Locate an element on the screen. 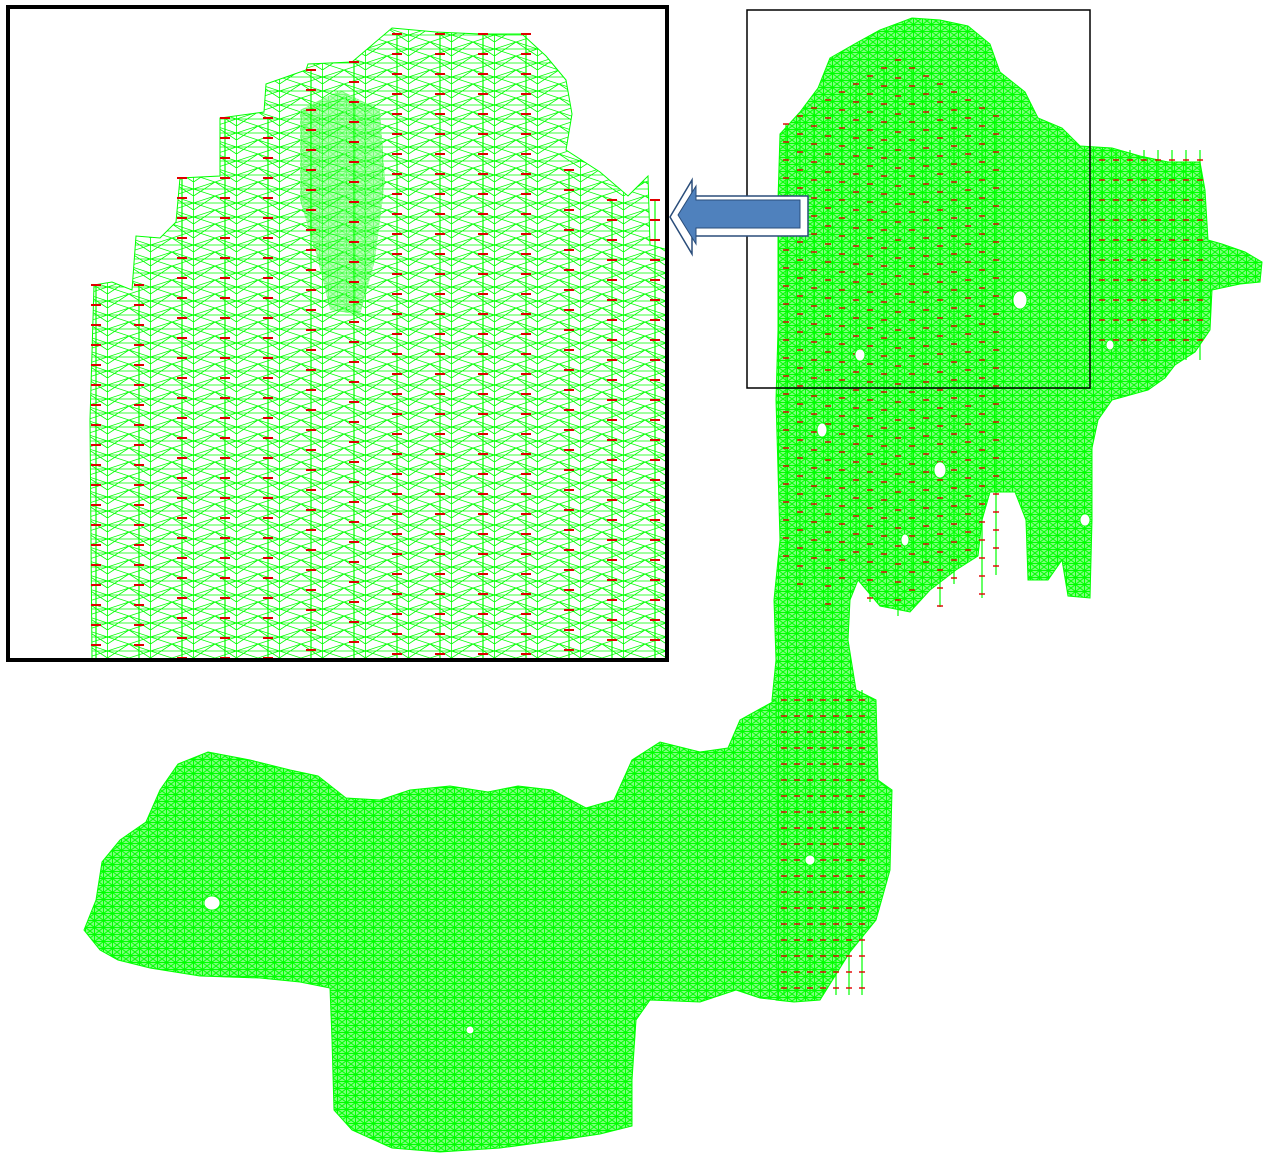 This screenshot has width=1266, height=1162. left-arrow-icon is located at coordinates (739, 217).